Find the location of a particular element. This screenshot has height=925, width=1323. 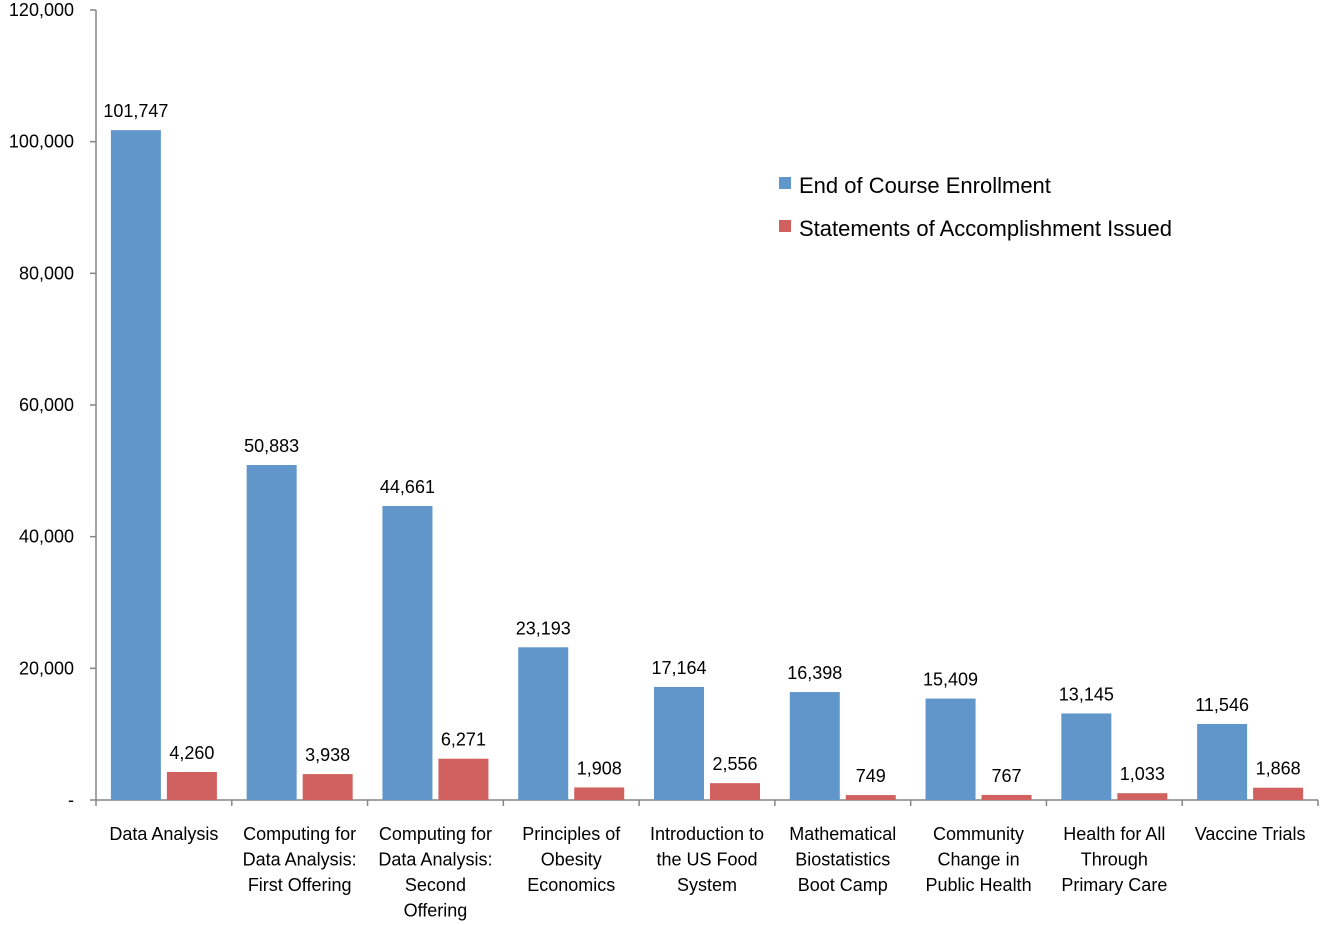

data-label-enrollment: 15,409 is located at coordinates (950, 680).